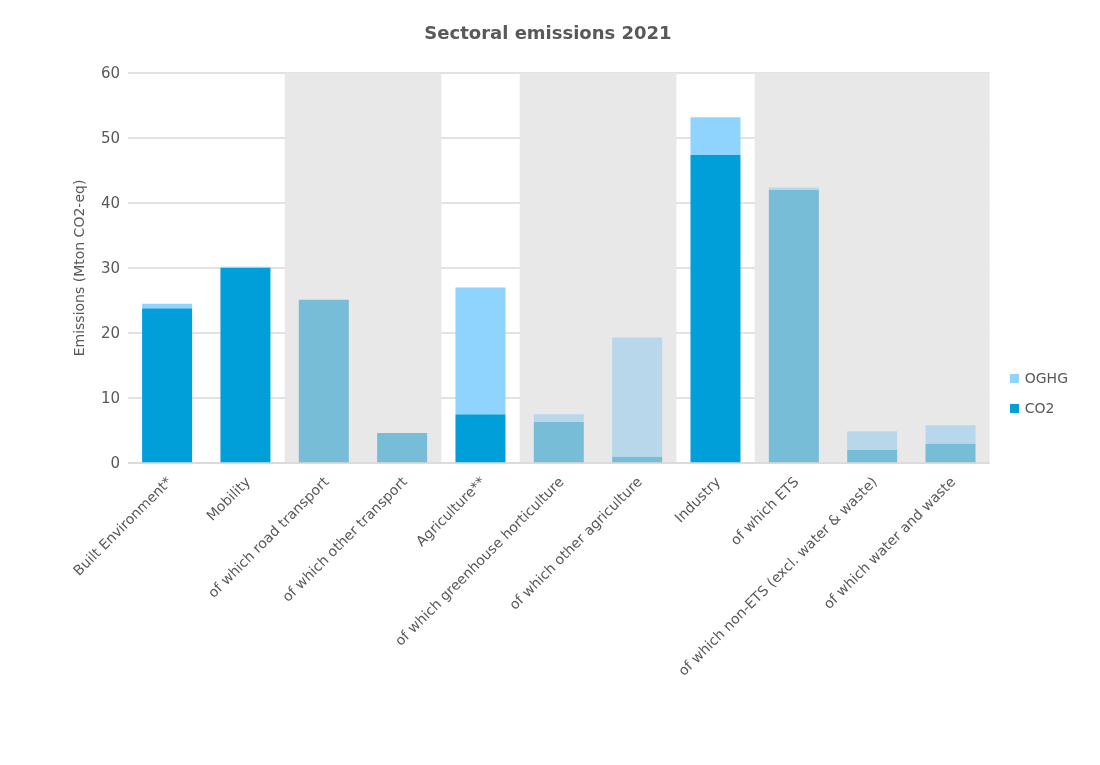  I want to click on y-tick-label: 50, so click(110, 138).